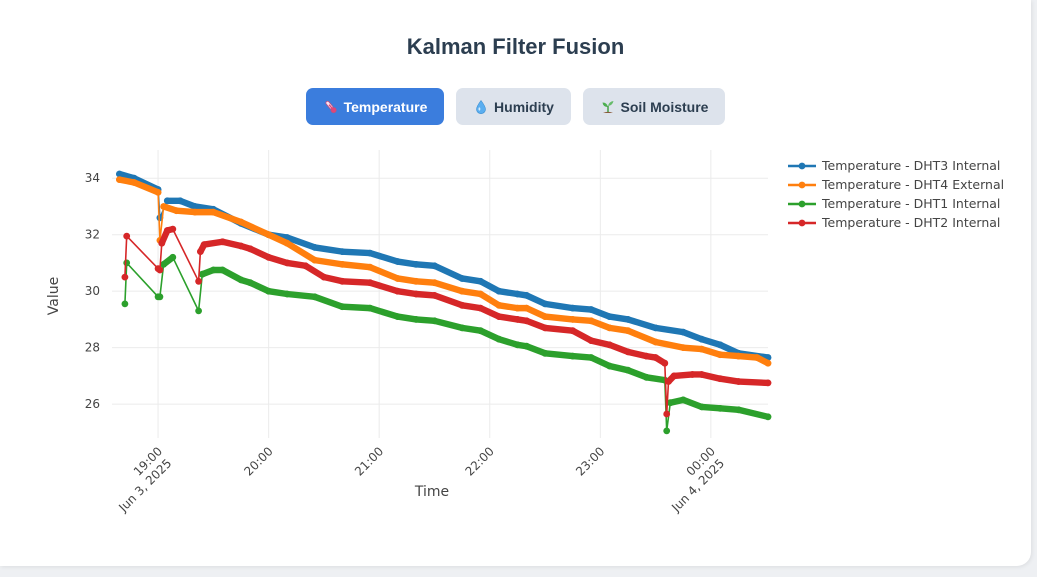 This screenshot has width=1037, height=577. Describe the element at coordinates (524, 106) in the screenshot. I see `tab-humidity-label: Humidity` at that location.